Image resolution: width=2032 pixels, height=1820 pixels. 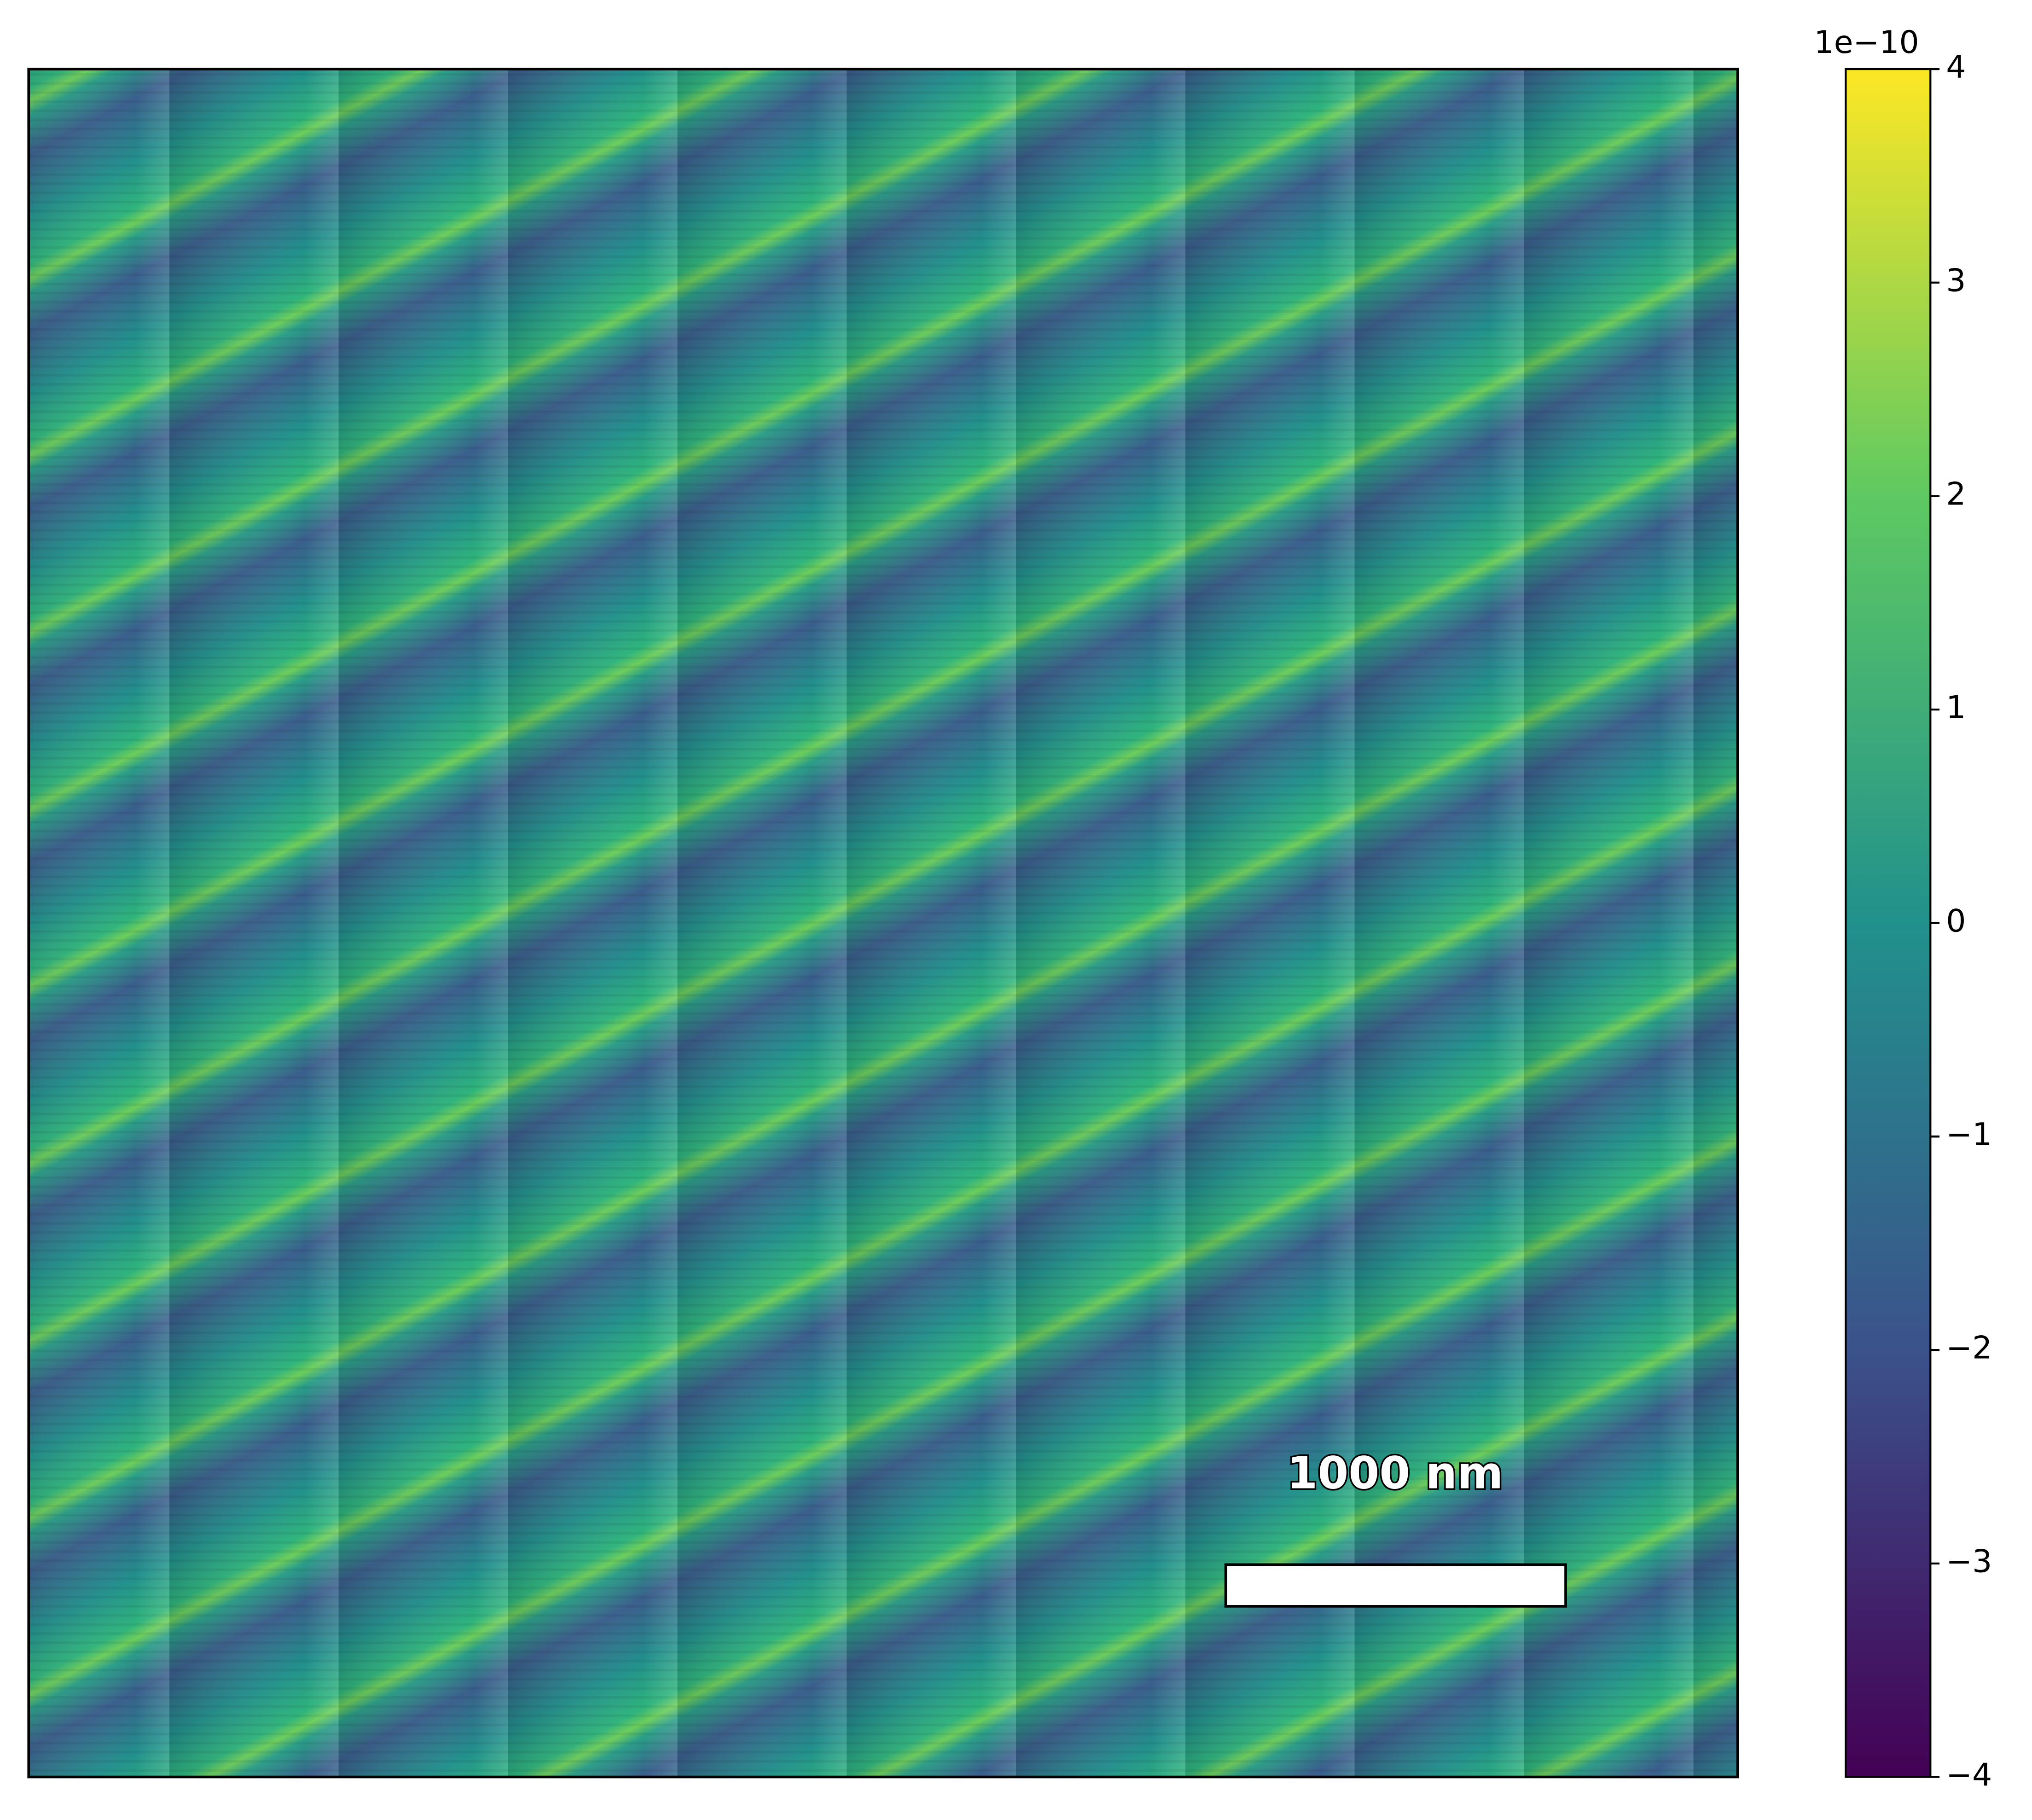 I want to click on scale-bar-label: 1000 nm, so click(x=1395, y=1473).